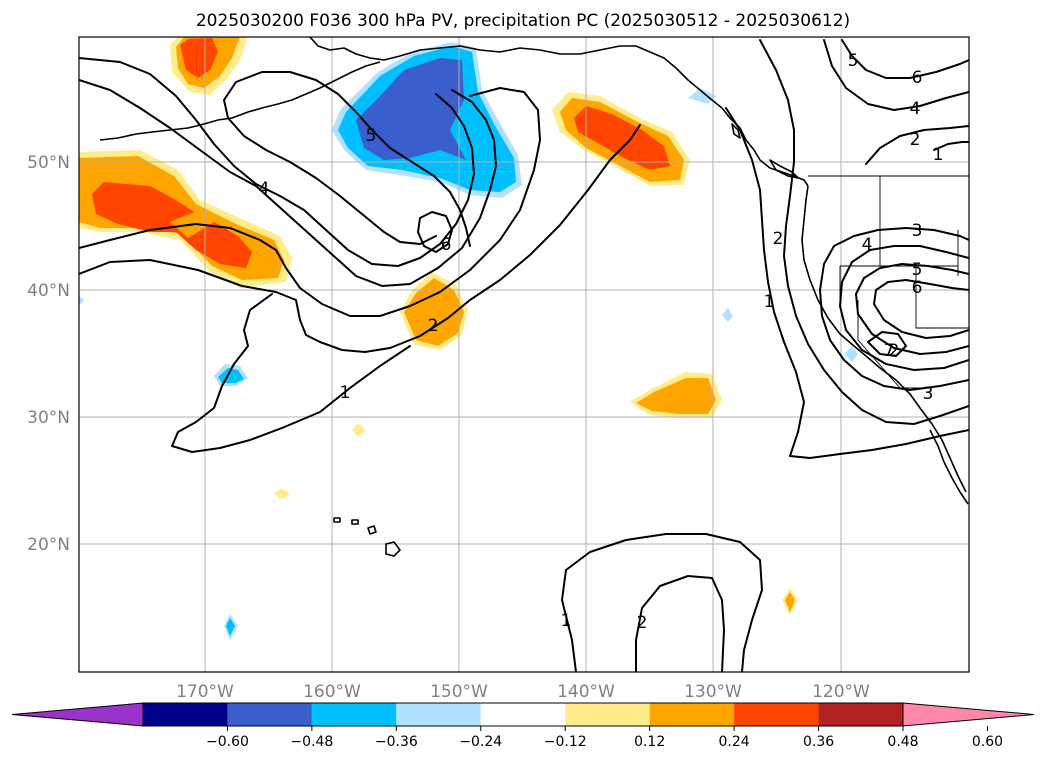  I want to click on colorbar-tick-label: 0.60, so click(987, 742).